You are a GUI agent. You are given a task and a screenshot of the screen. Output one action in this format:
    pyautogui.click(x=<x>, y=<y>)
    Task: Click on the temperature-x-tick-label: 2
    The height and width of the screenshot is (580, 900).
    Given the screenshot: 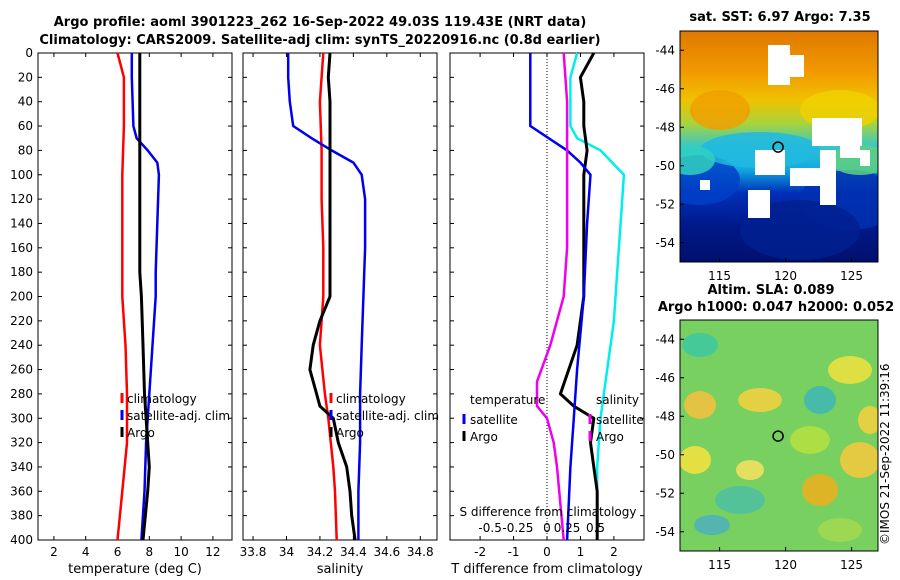 What is the action you would take?
    pyautogui.click(x=54, y=552)
    